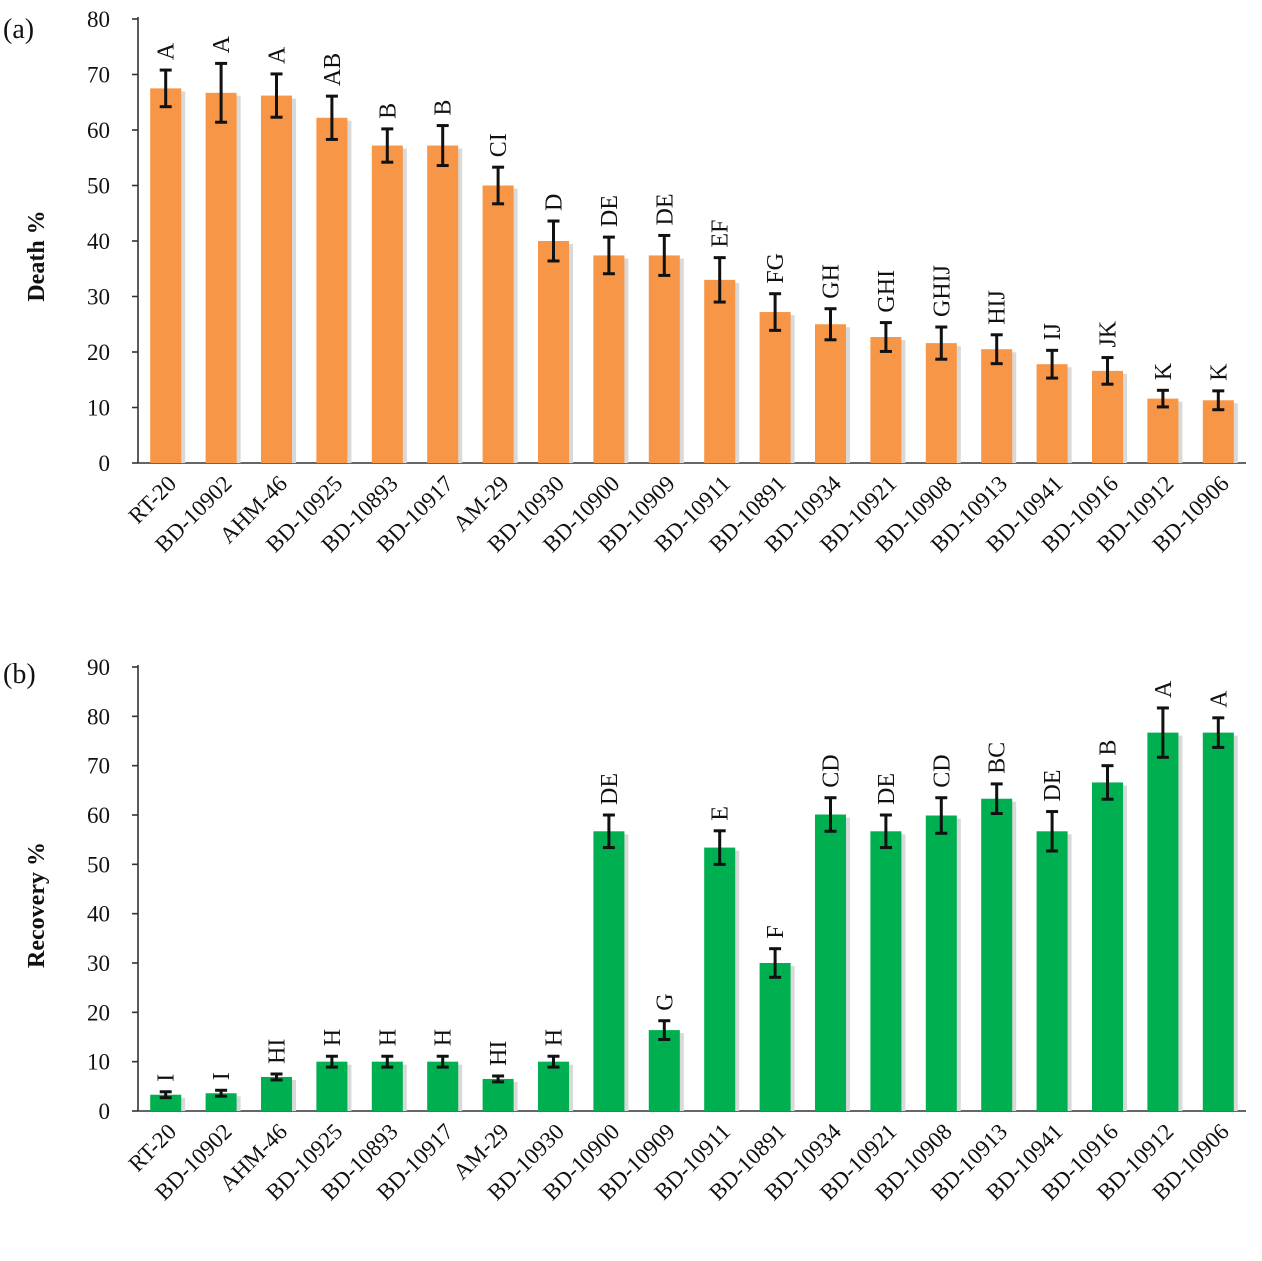 The width and height of the screenshot is (1262, 1261). Describe the element at coordinates (98, 130) in the screenshot. I see `death-y-tick-label: 60` at that location.